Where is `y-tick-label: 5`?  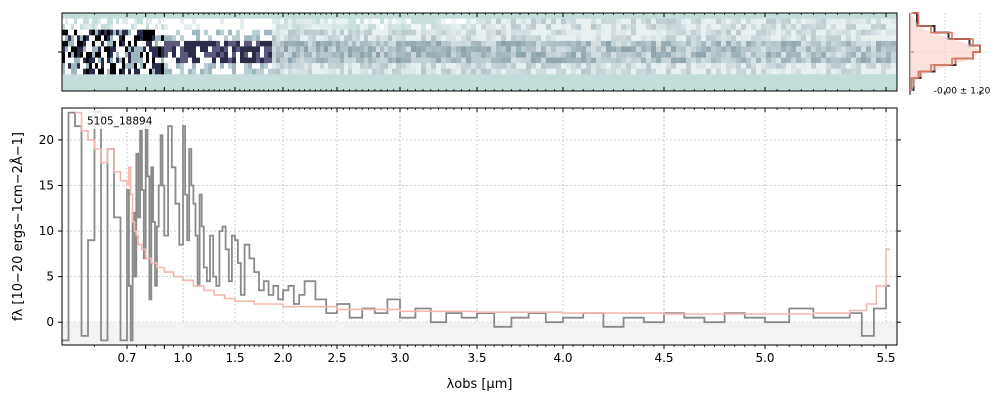
y-tick-label: 5 is located at coordinates (50, 277).